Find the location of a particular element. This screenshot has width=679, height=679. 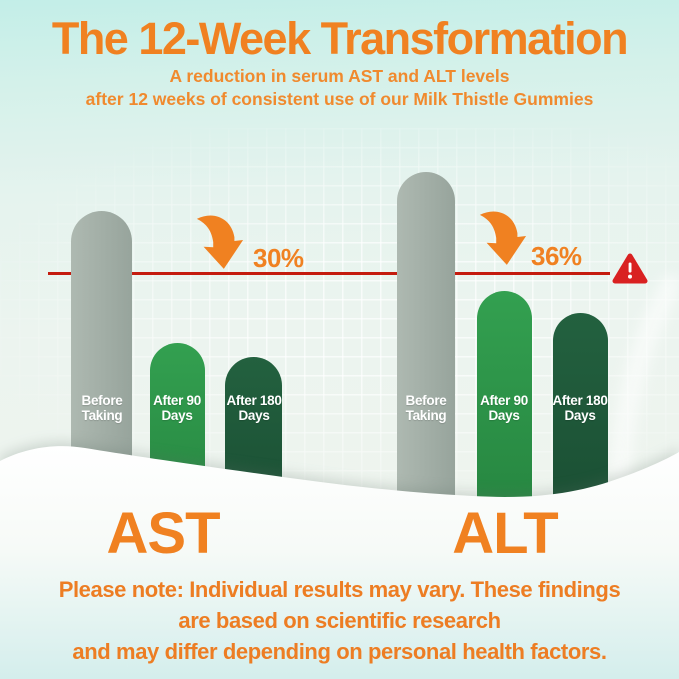

bar-alt-before is located at coordinates (426, 346).